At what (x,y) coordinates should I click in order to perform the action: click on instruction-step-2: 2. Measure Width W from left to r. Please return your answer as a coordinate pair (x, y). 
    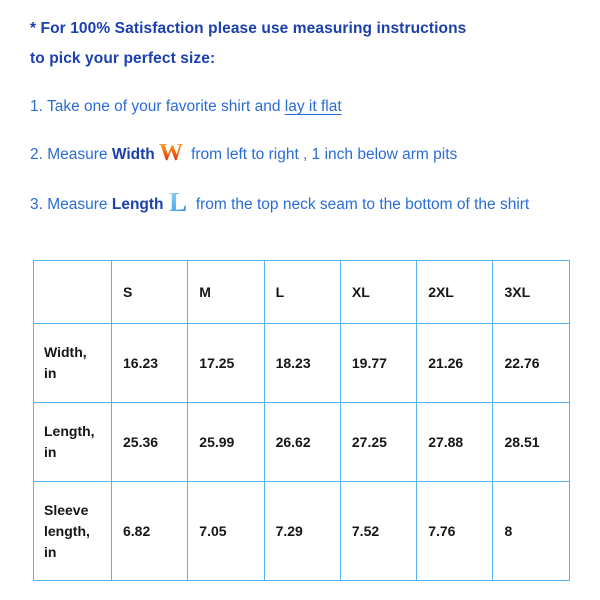
    Looking at the image, I should click on (304, 152).